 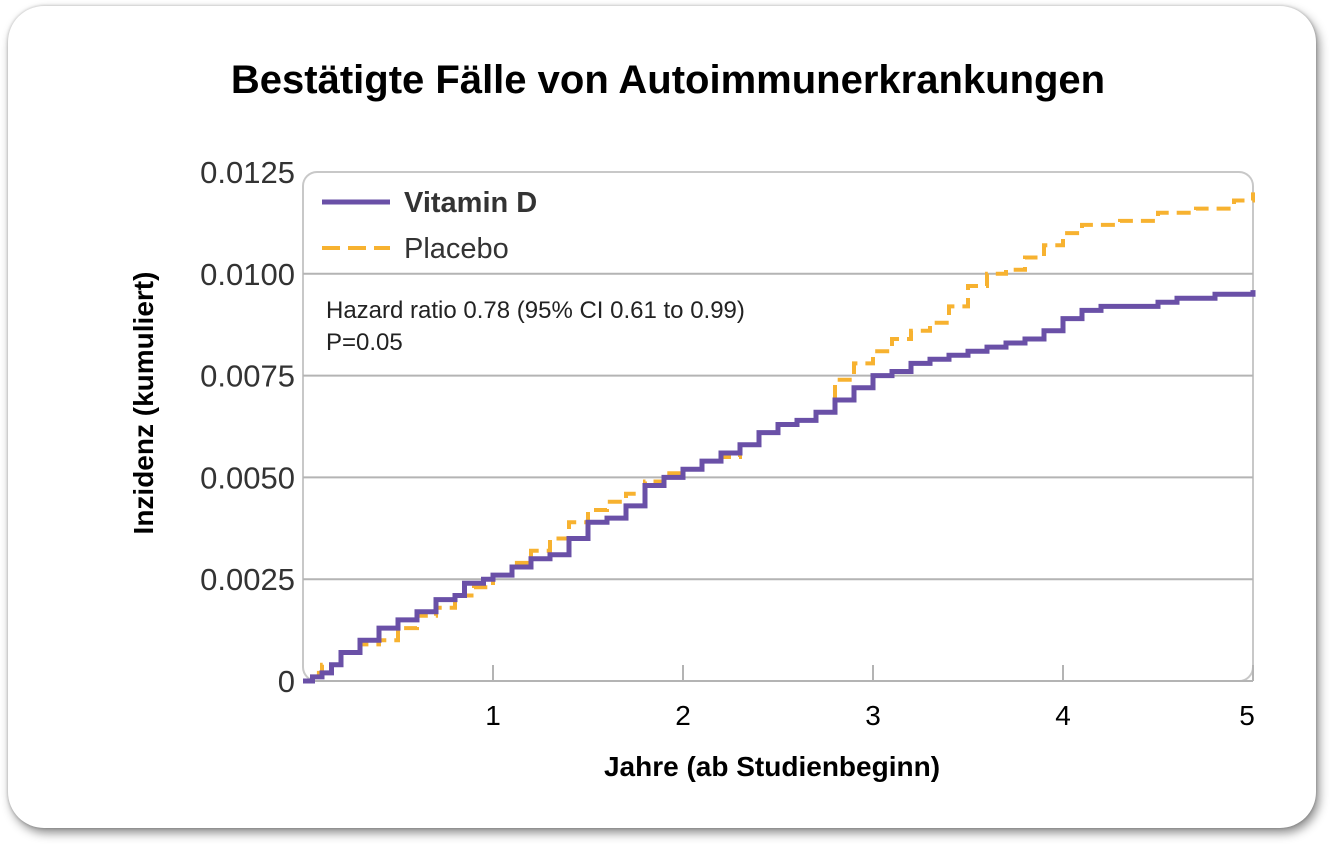 I want to click on y-tick-label: 0.0050, so click(x=247, y=477).